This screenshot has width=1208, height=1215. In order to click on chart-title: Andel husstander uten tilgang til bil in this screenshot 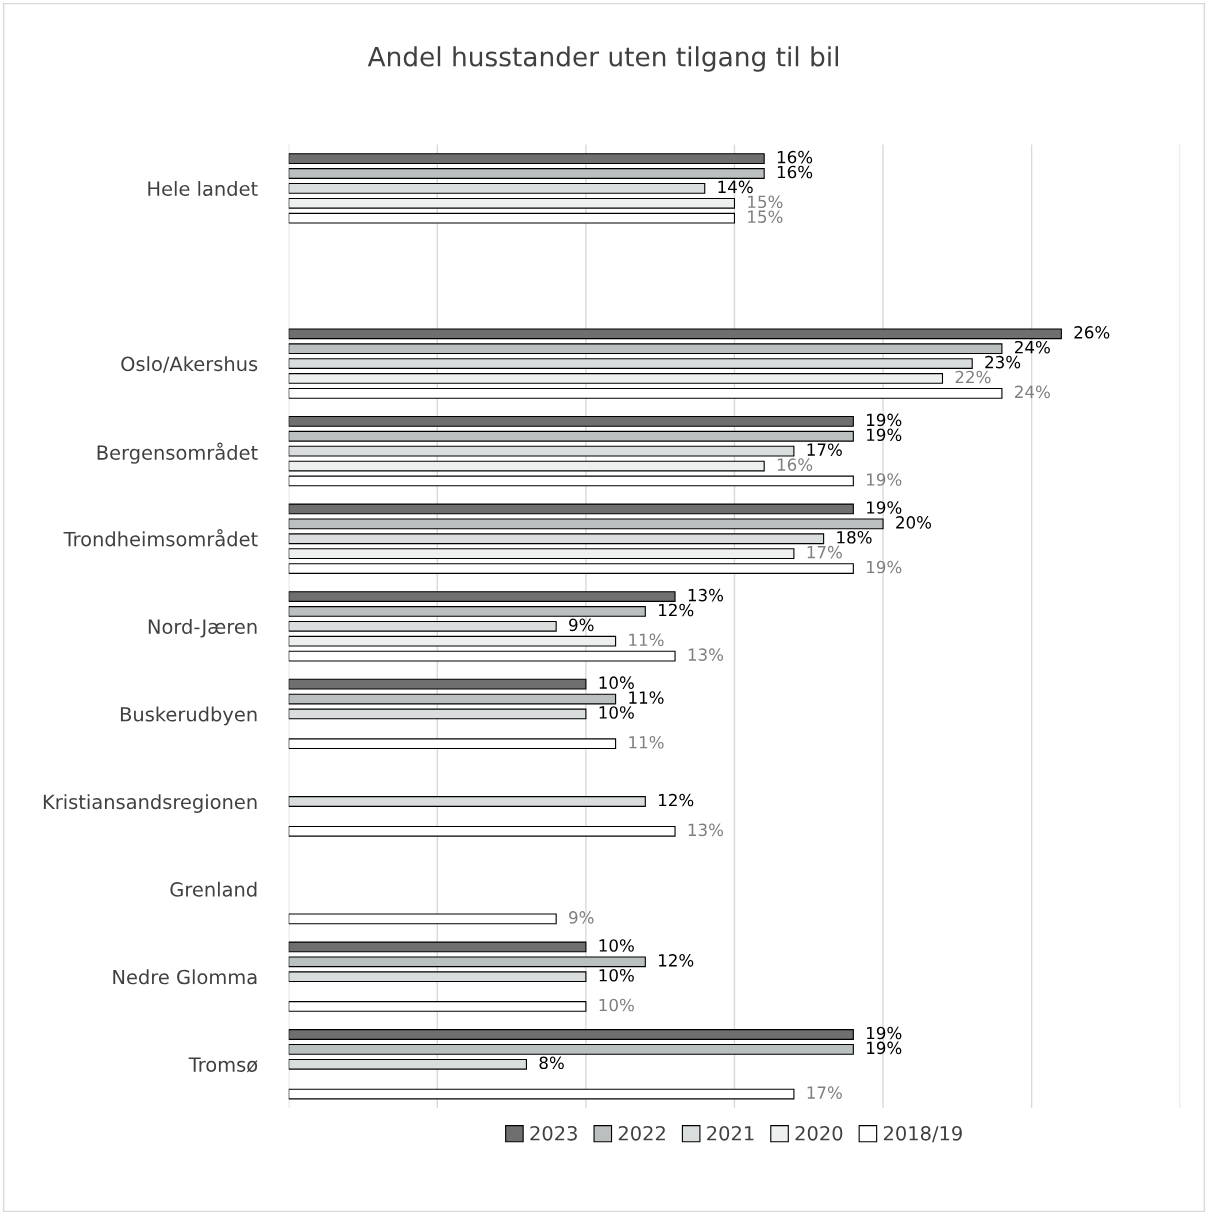, I will do `click(602, 59)`.